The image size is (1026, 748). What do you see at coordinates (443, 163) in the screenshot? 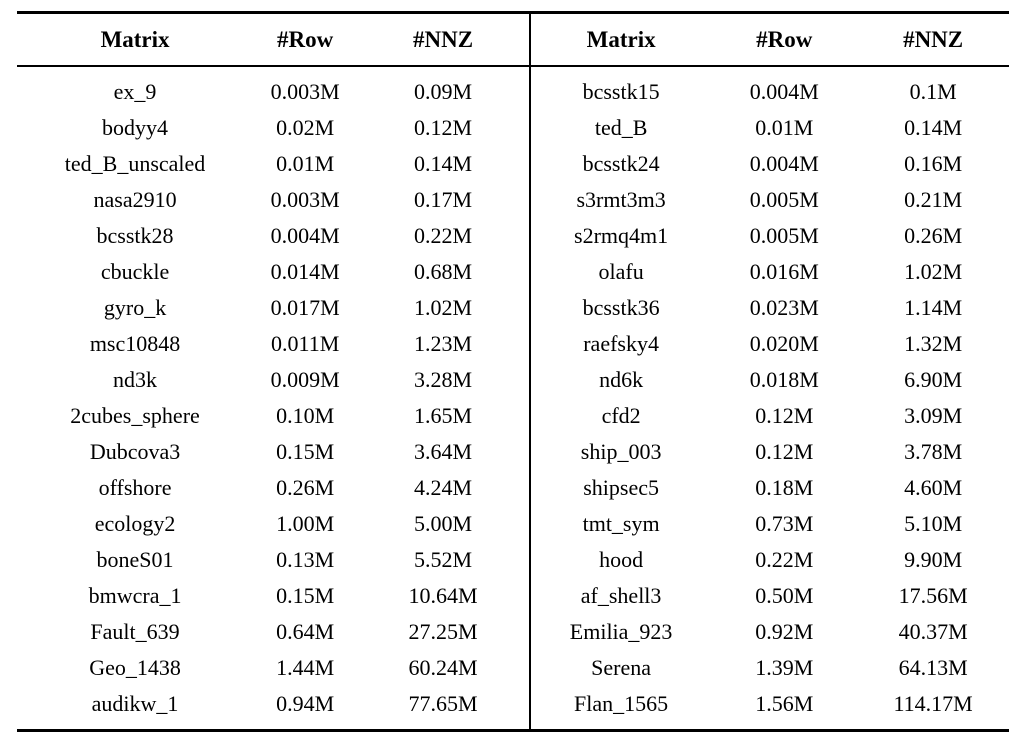
I see `nnz-count-cell: 0.14M` at bounding box center [443, 163].